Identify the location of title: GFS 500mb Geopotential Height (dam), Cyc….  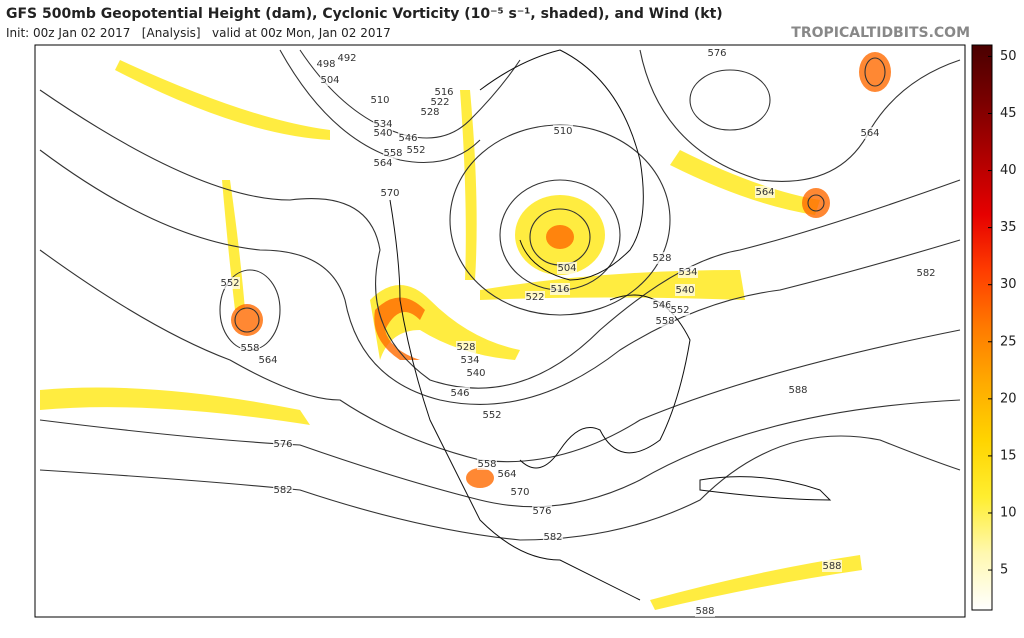
(364, 14).